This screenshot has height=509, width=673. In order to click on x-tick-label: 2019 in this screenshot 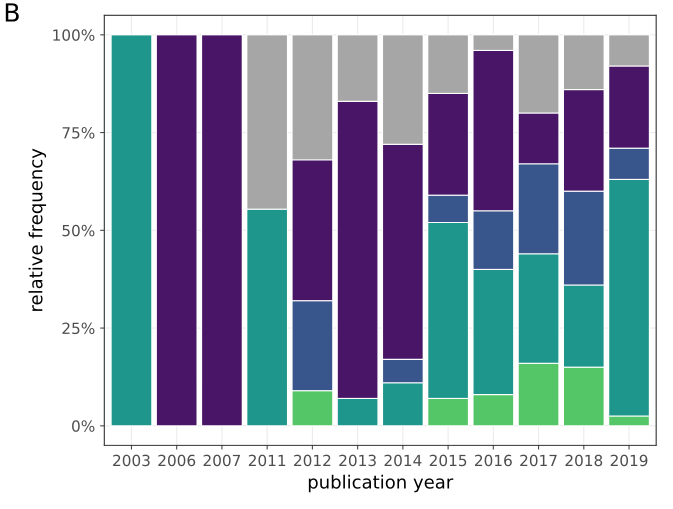, I will do `click(629, 460)`.